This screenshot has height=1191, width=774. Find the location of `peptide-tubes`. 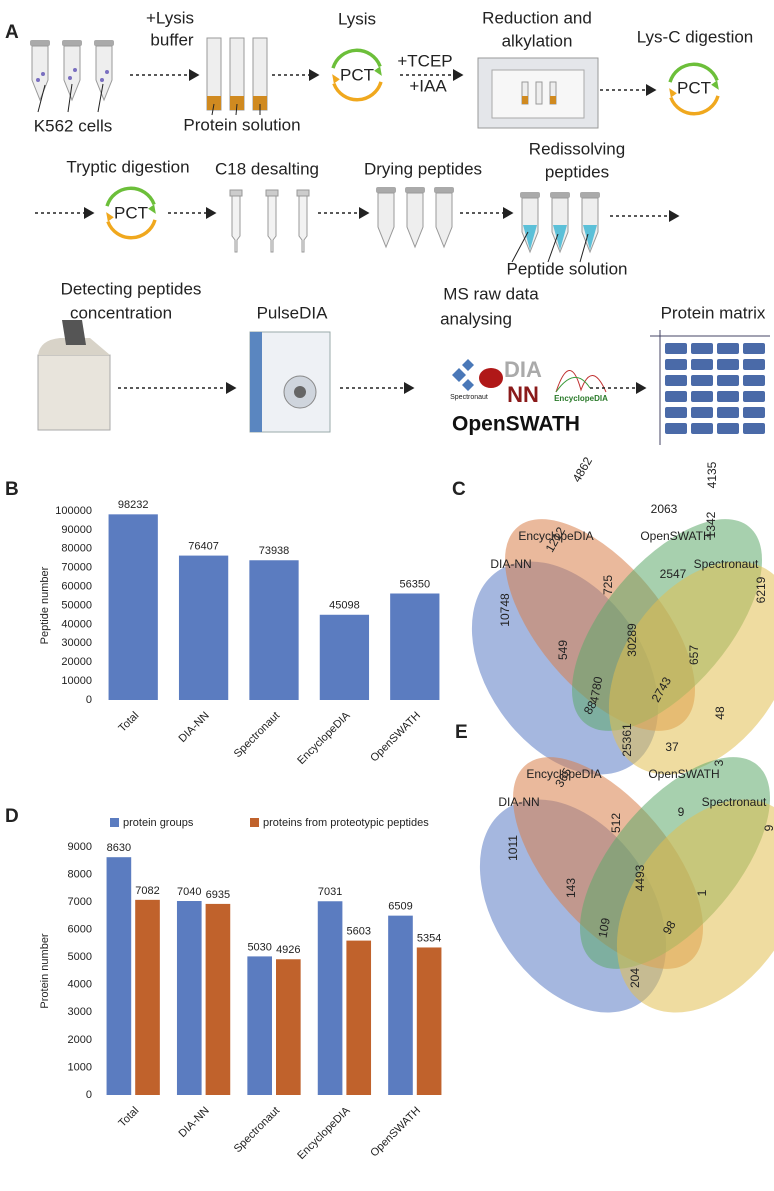

peptide-tubes is located at coordinates (556, 227).